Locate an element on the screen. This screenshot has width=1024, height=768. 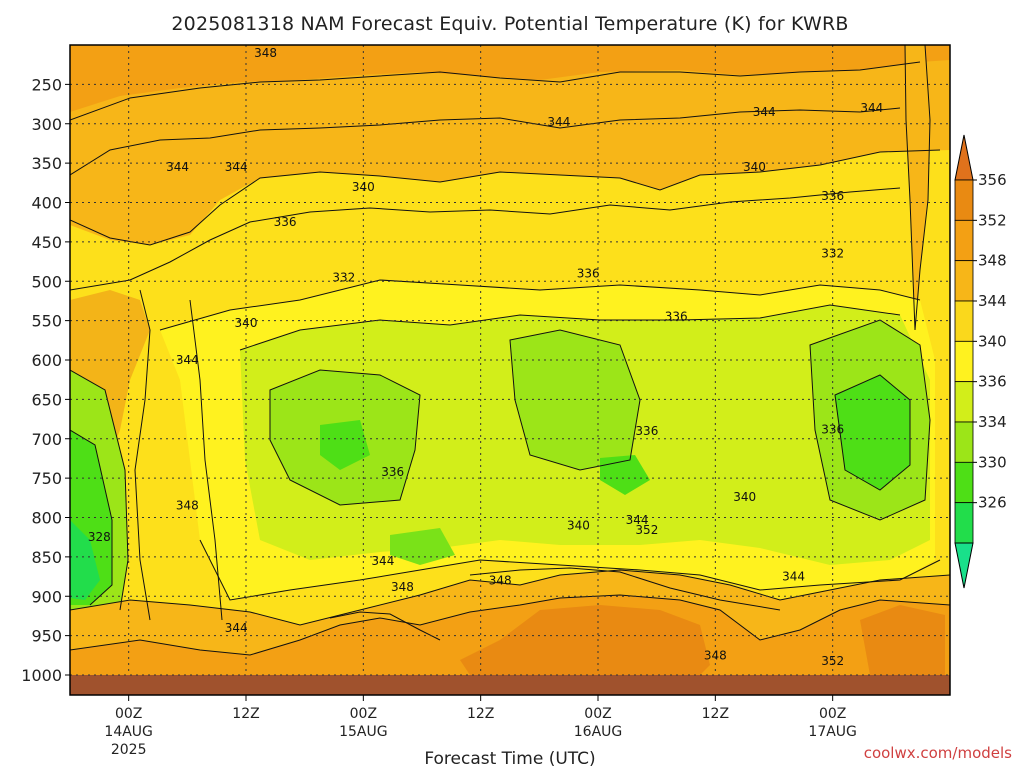
field-mid-334-b is located at coordinates (575, 400).